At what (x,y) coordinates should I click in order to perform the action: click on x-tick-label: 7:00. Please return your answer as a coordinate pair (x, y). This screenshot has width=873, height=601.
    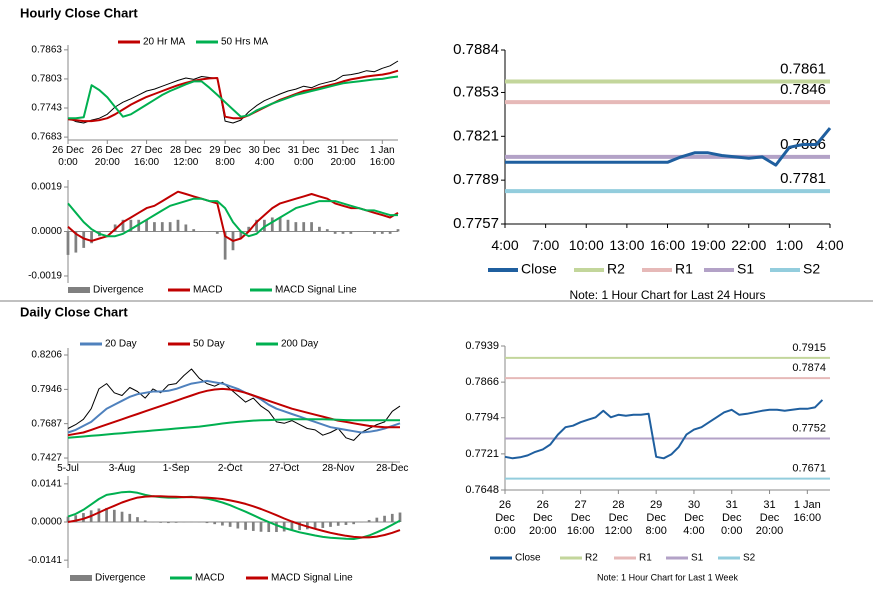
    Looking at the image, I should click on (545, 245).